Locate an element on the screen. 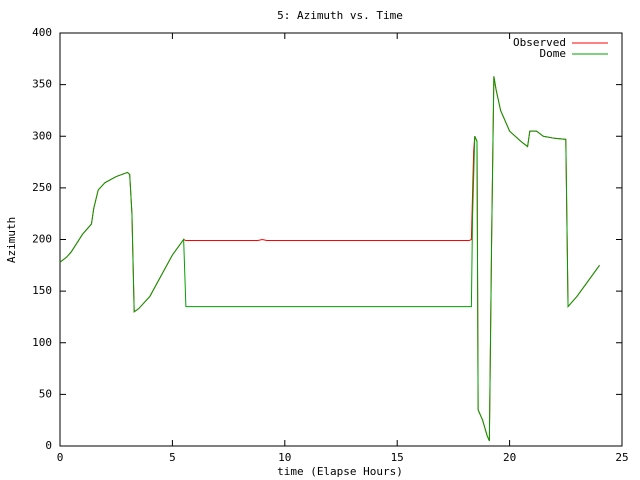 This screenshot has height=480, width=640. y-tick-label: 350 is located at coordinates (42, 84).